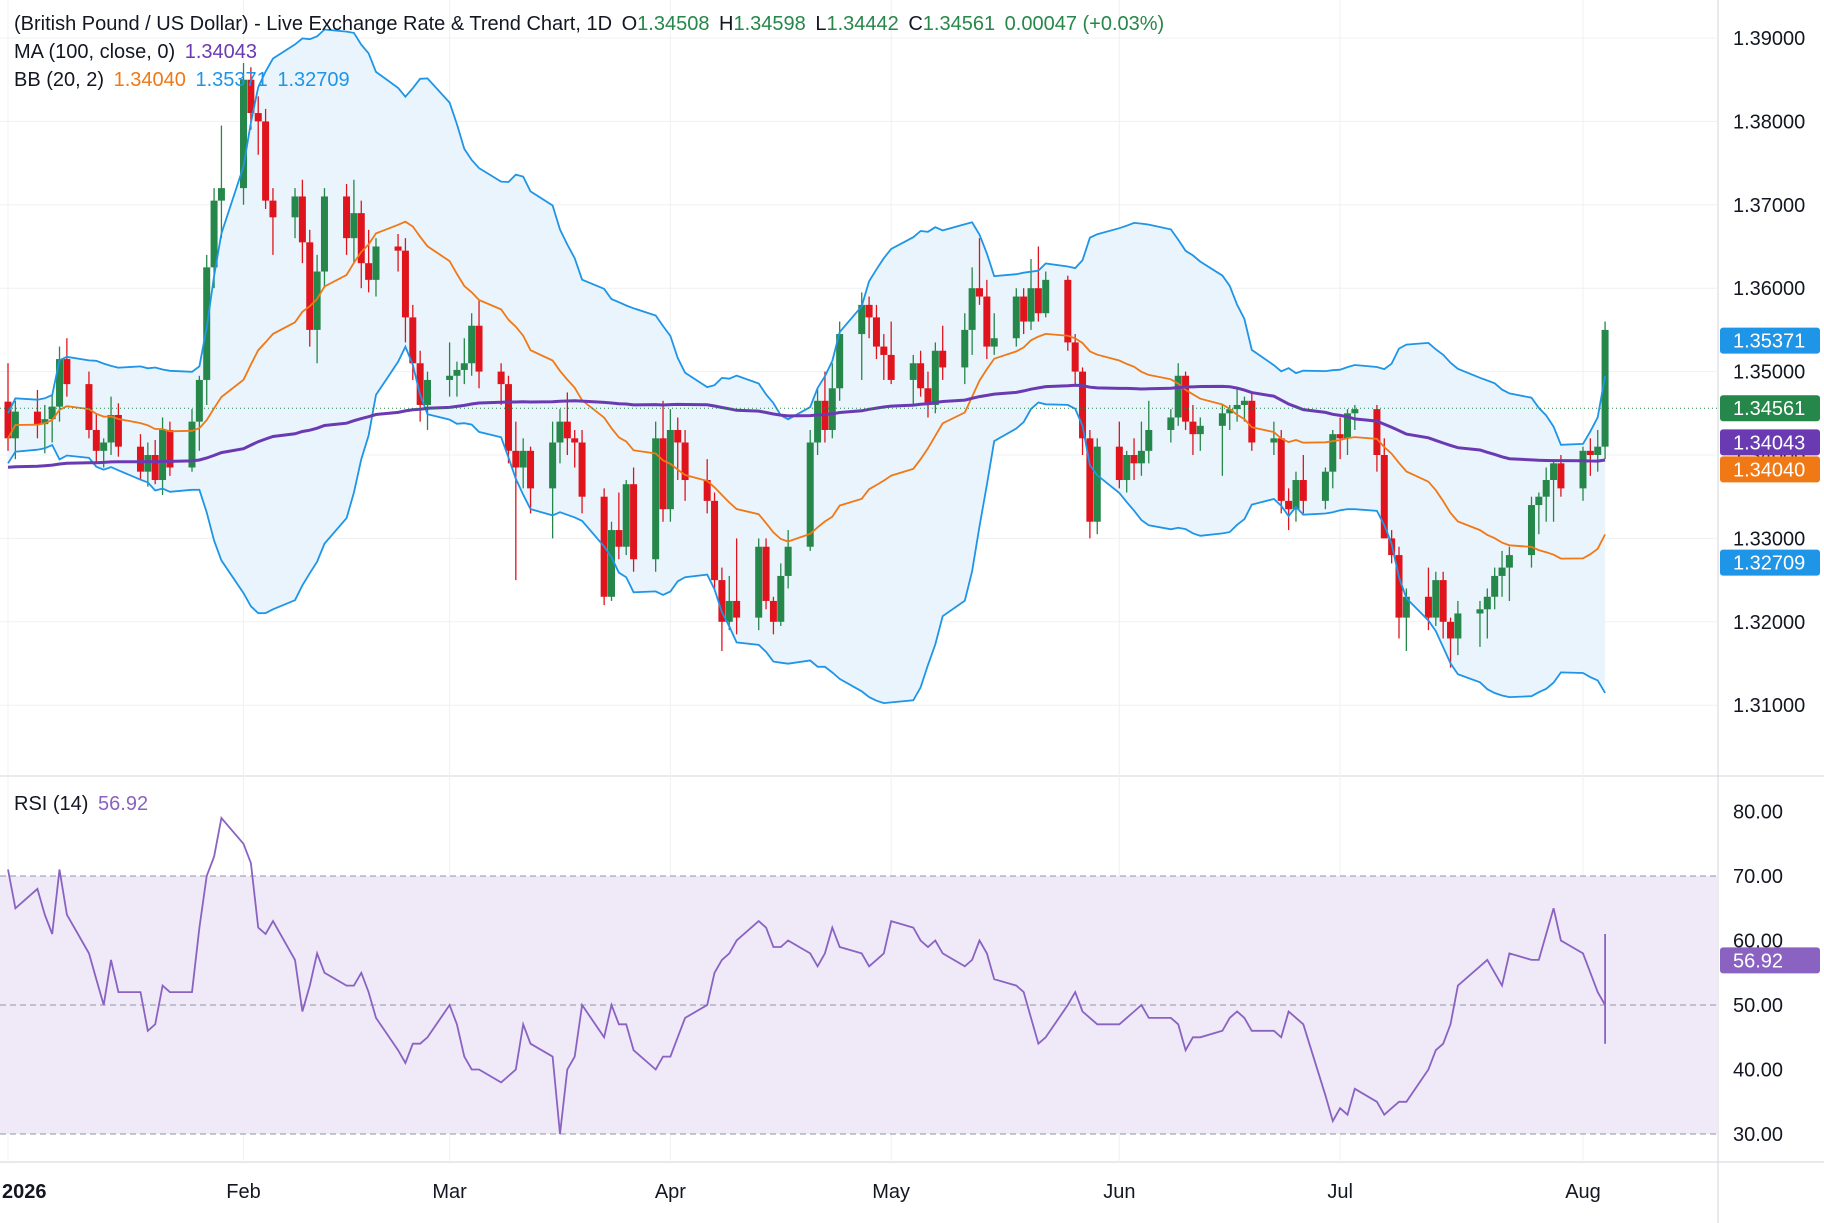 The image size is (1824, 1223). Describe the element at coordinates (51, 804) in the screenshot. I see `rsi-legend-label: RSI (14)` at that location.